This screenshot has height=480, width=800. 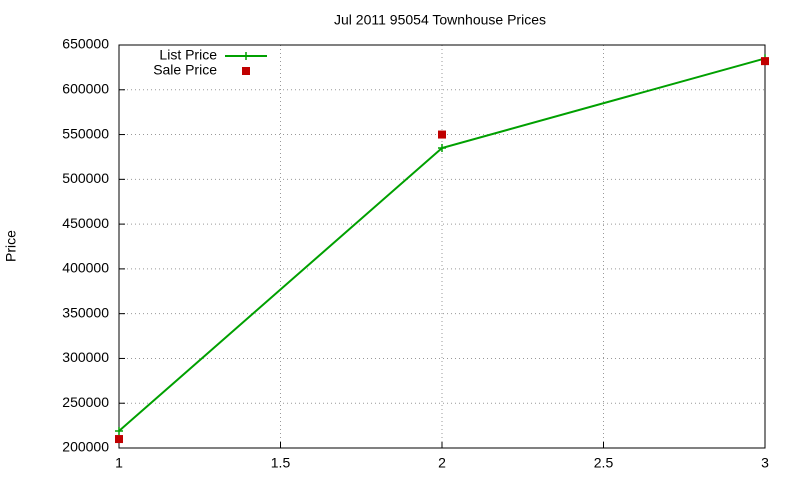 What do you see at coordinates (85, 133) in the screenshot?
I see `y-tick-label: 550000` at bounding box center [85, 133].